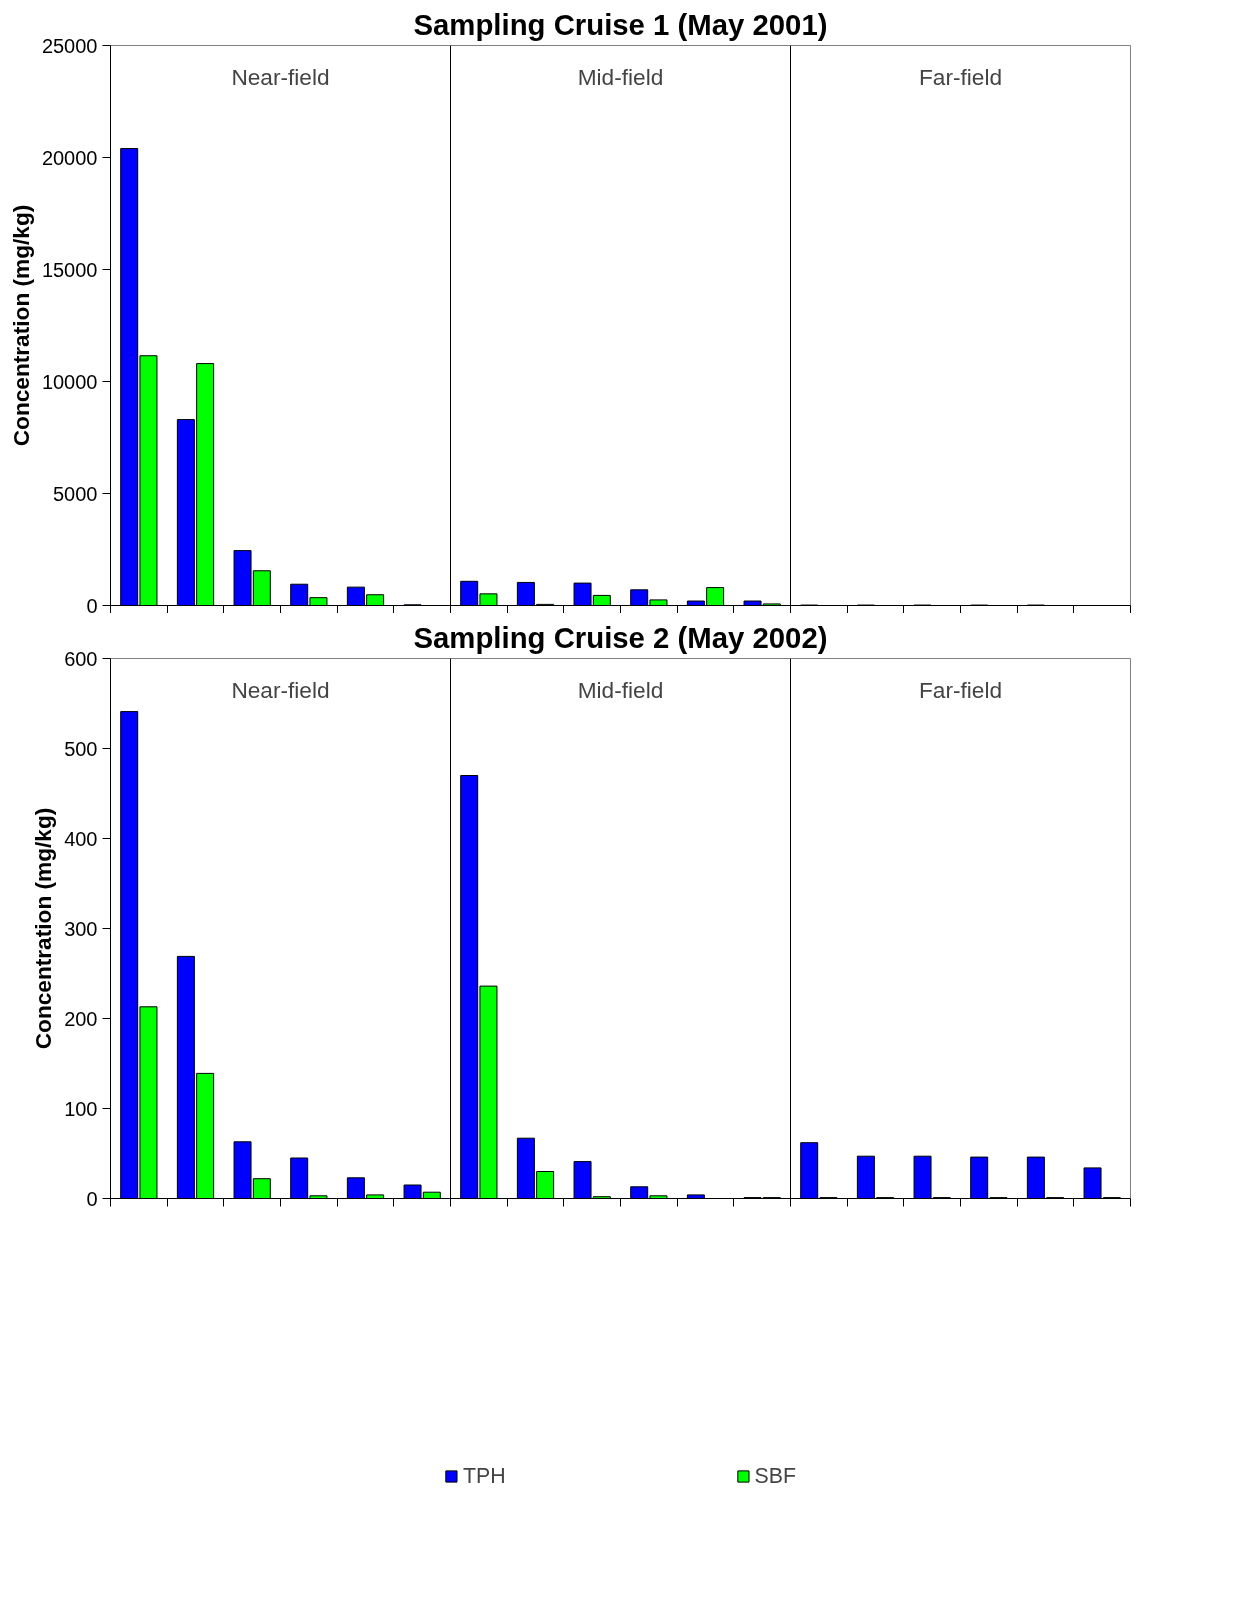 The width and height of the screenshot is (1259, 1623). I want to click on y-tick-label: 25000, so click(69, 45).